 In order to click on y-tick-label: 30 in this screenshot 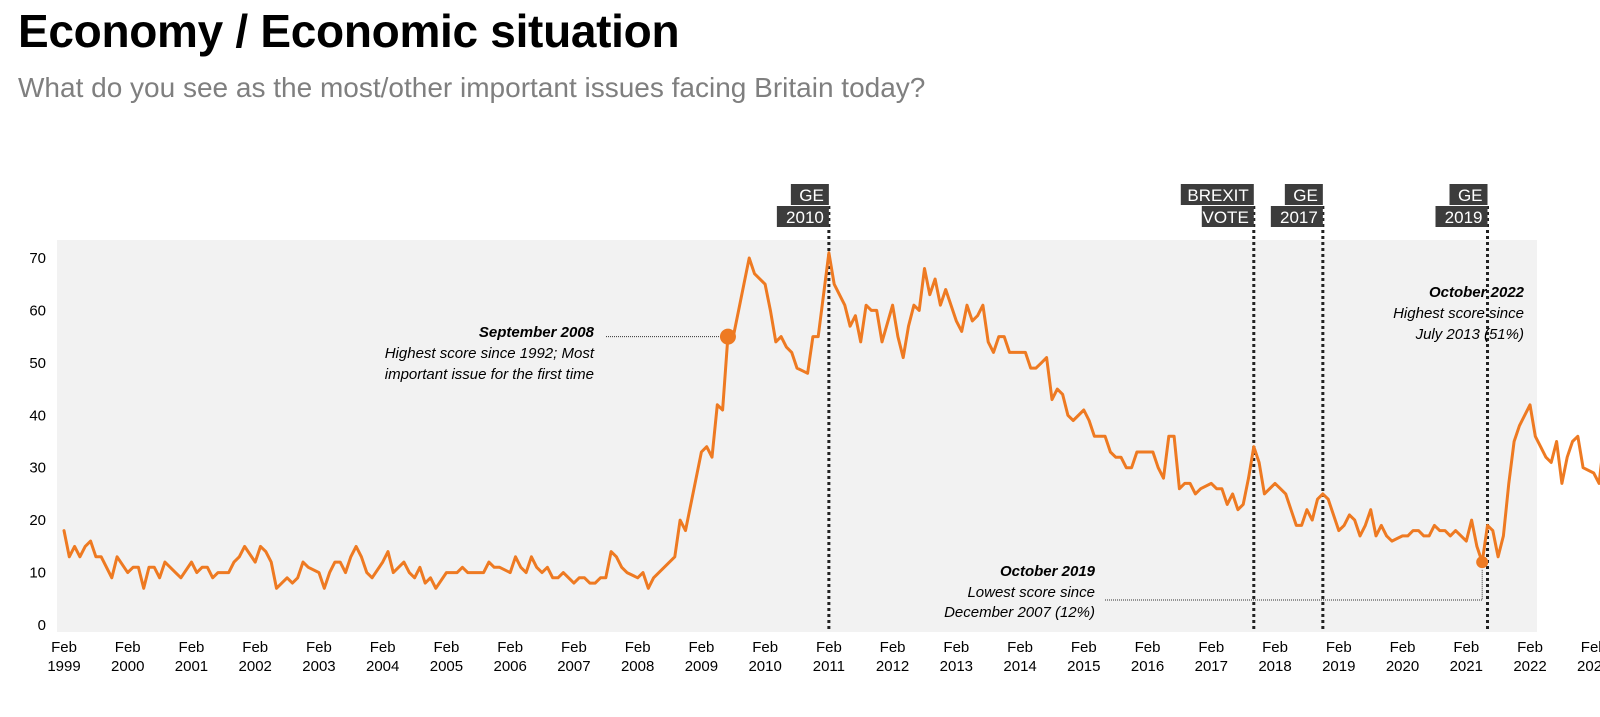, I will do `click(37, 468)`.